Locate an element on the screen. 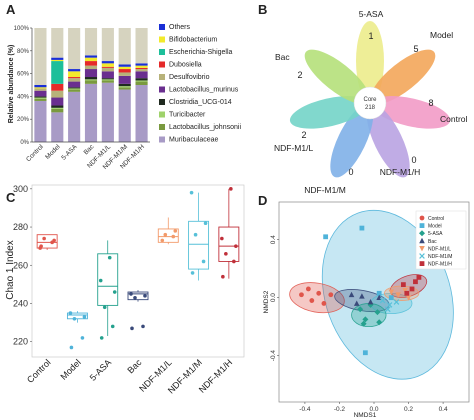 The height and width of the screenshot is (420, 474). panel-a-legend-entry: Turicibacter is located at coordinates (187, 115).